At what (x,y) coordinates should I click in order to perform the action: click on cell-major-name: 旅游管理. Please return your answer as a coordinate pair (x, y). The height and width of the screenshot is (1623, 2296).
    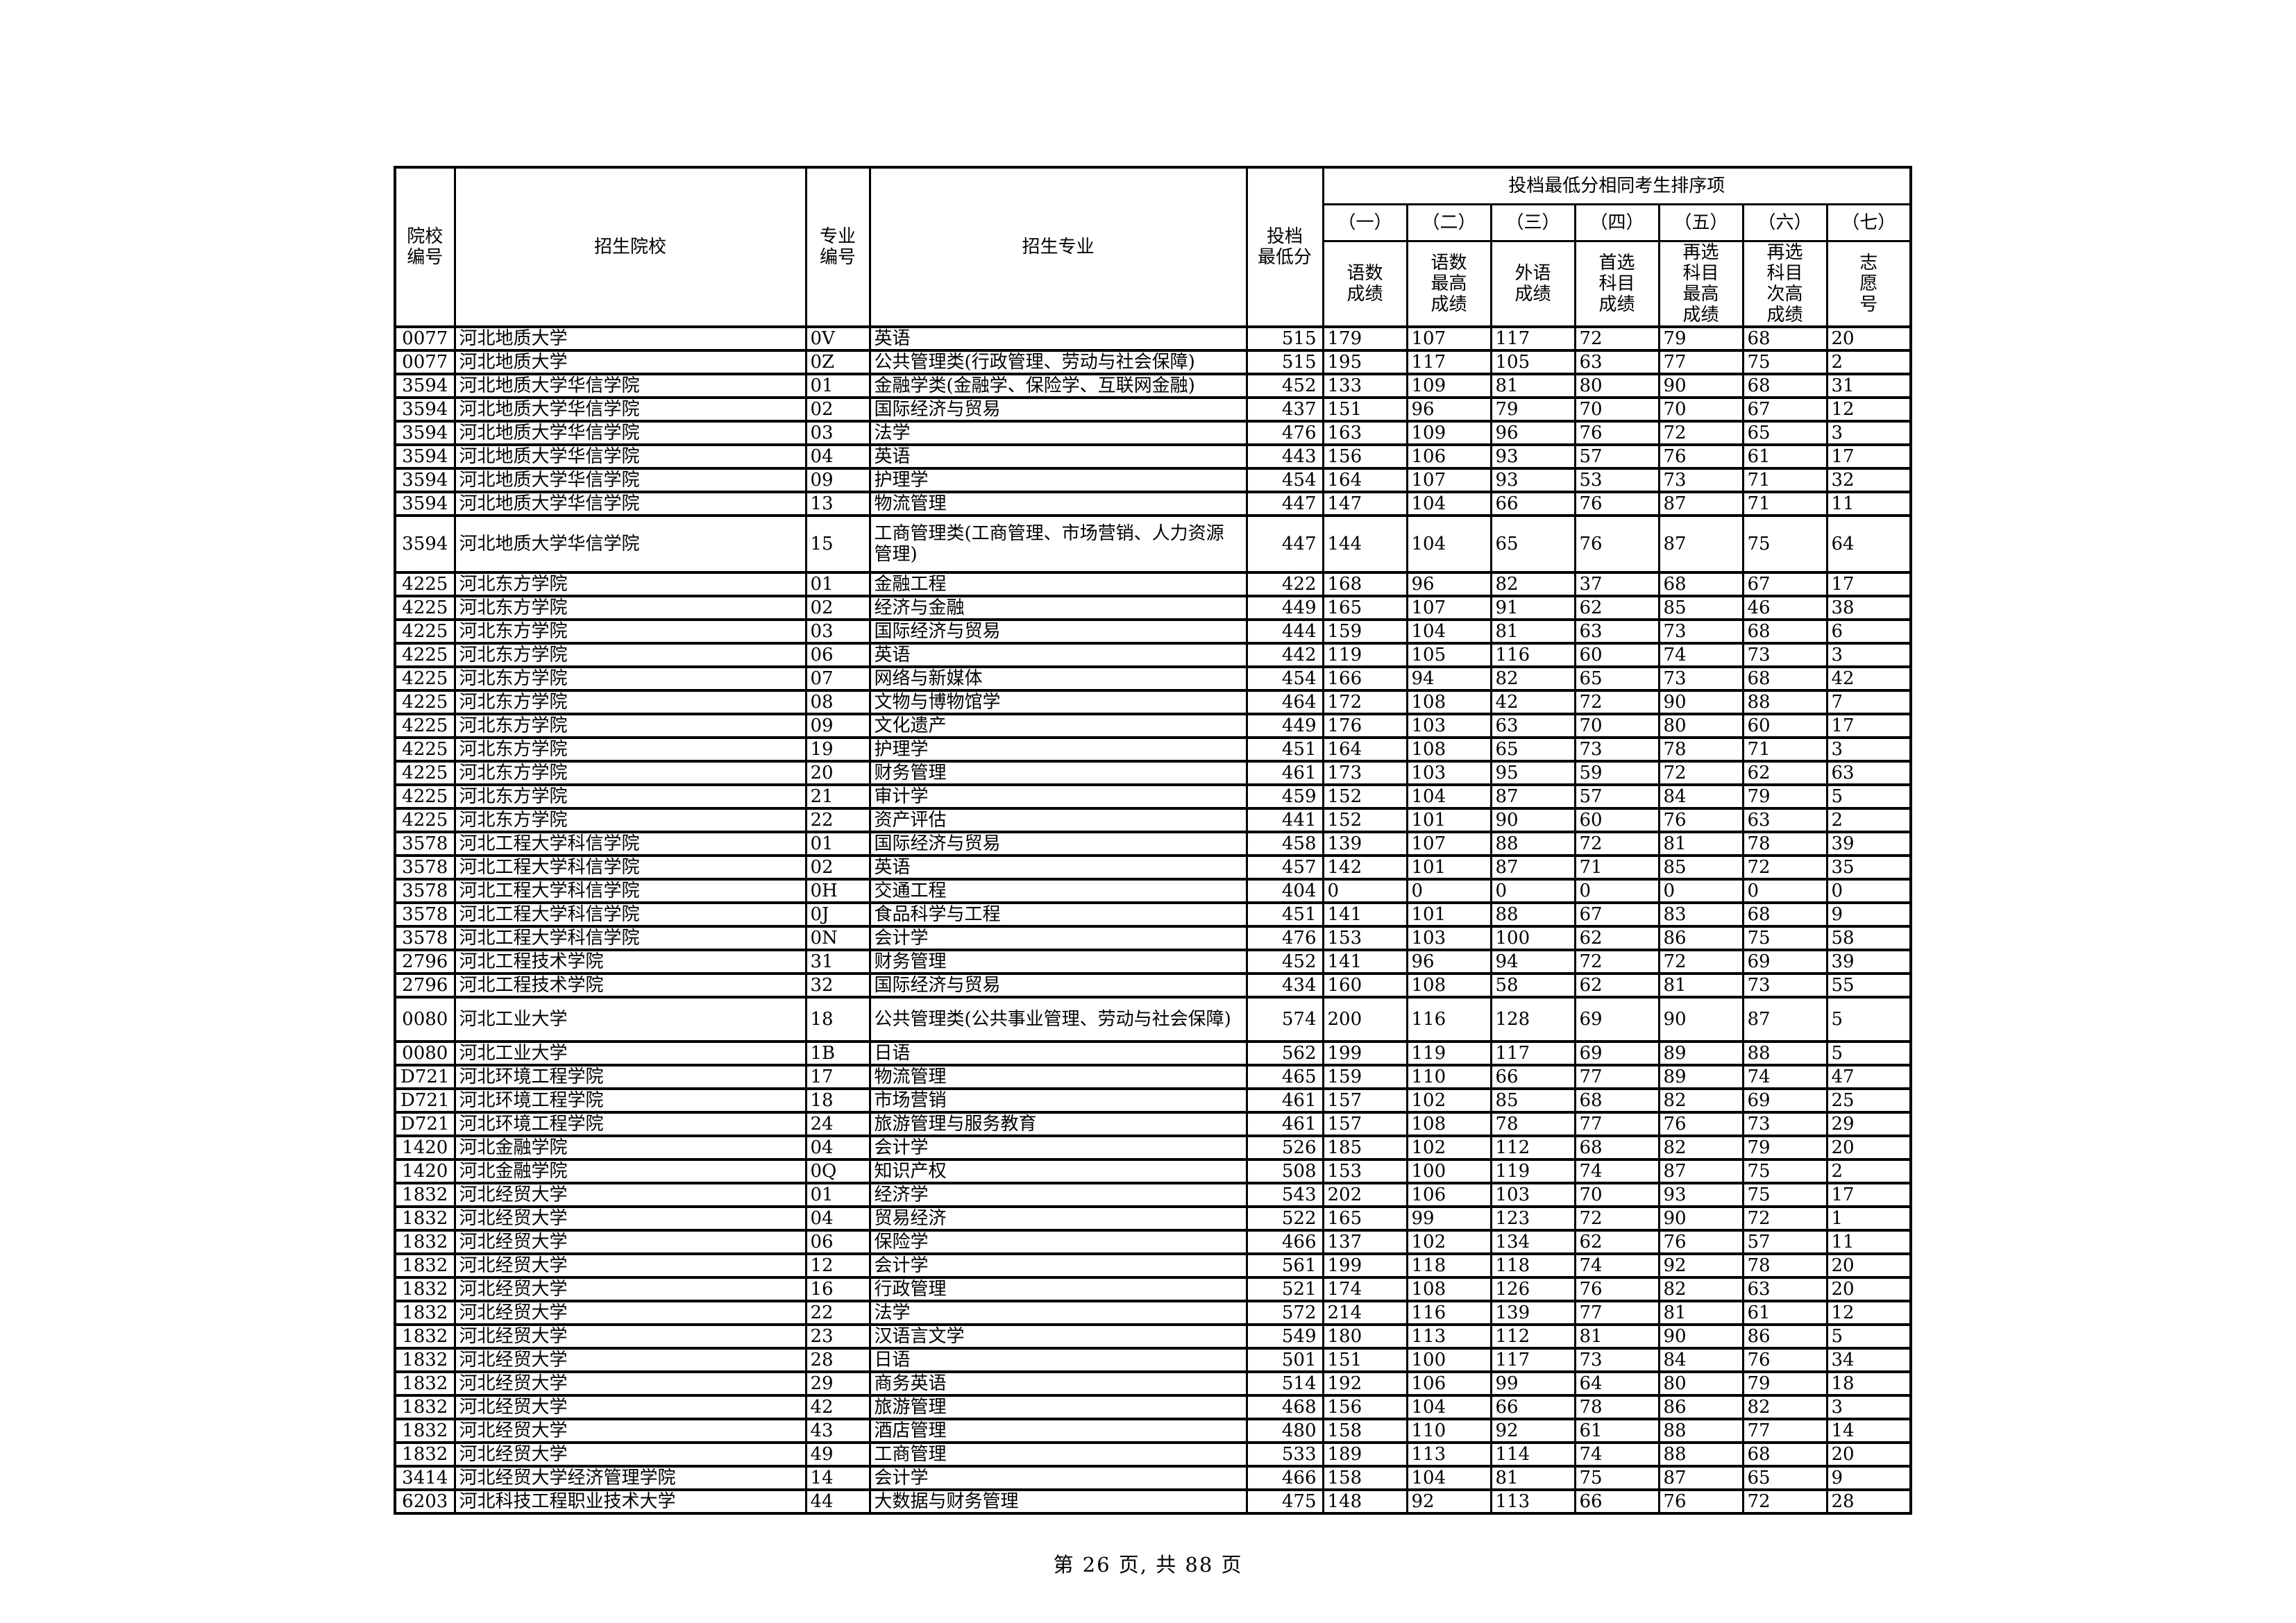
    Looking at the image, I should click on (1058, 1407).